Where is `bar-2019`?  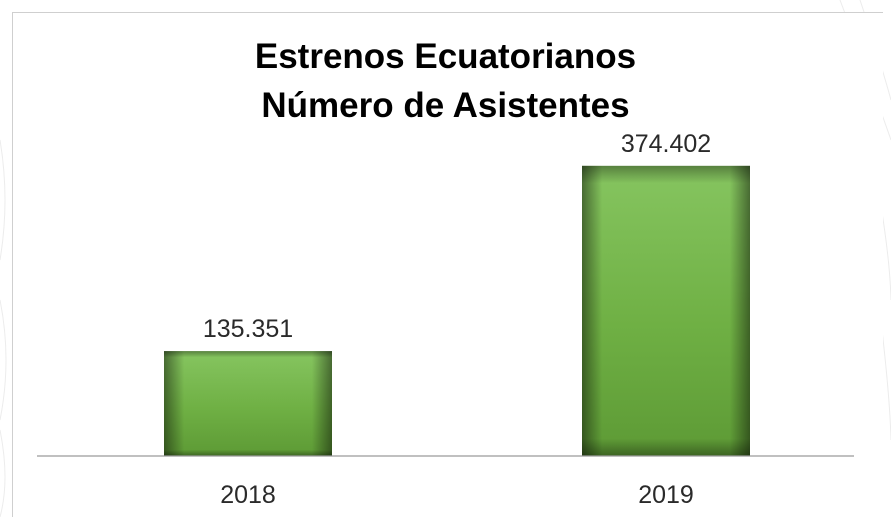 bar-2019 is located at coordinates (666, 311).